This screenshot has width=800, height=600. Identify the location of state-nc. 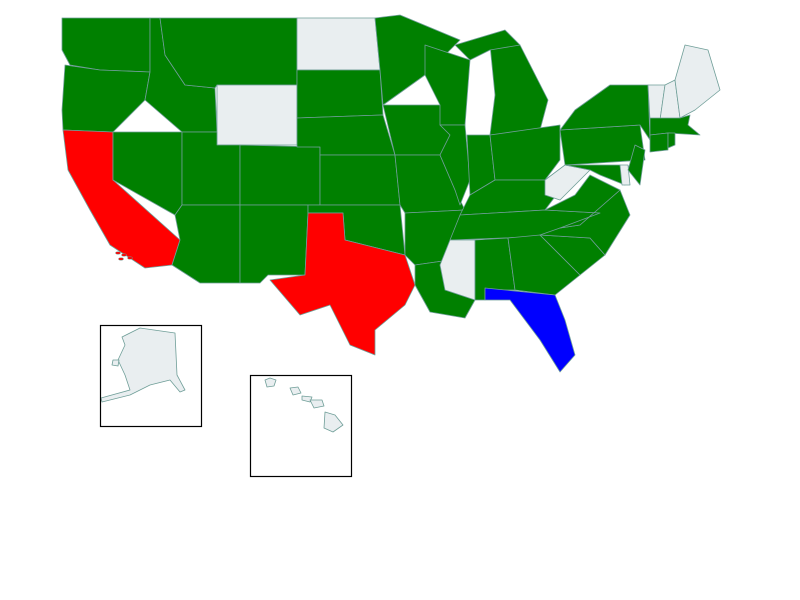
(585, 222).